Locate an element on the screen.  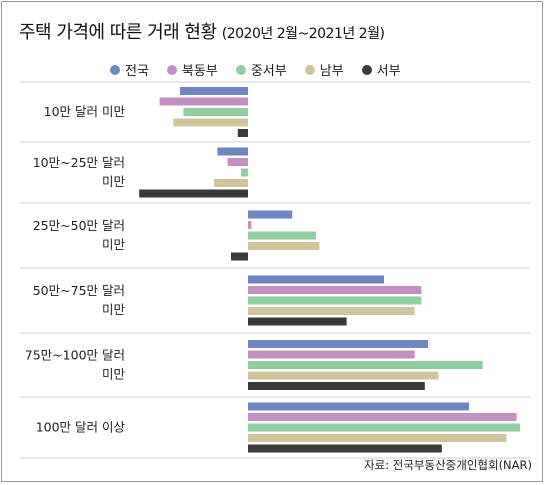
category-label-line: 10만 달러 미만 is located at coordinates (85, 111).